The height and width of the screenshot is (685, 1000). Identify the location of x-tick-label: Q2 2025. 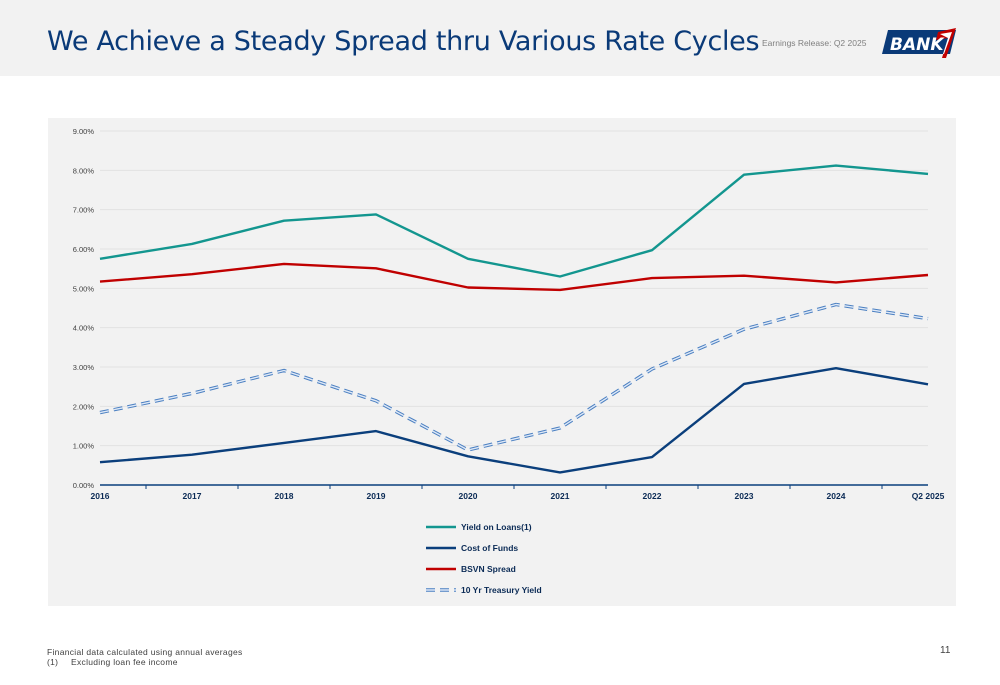
(928, 496).